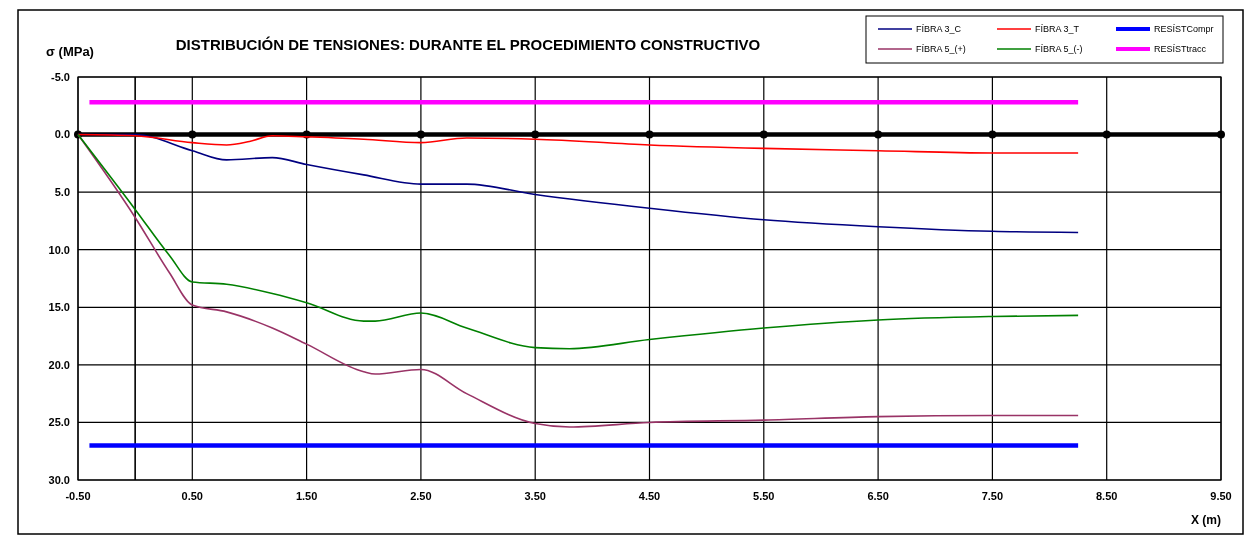 This screenshot has width=1255, height=540. What do you see at coordinates (62, 134) in the screenshot?
I see `y-tick-label: 0.0` at bounding box center [62, 134].